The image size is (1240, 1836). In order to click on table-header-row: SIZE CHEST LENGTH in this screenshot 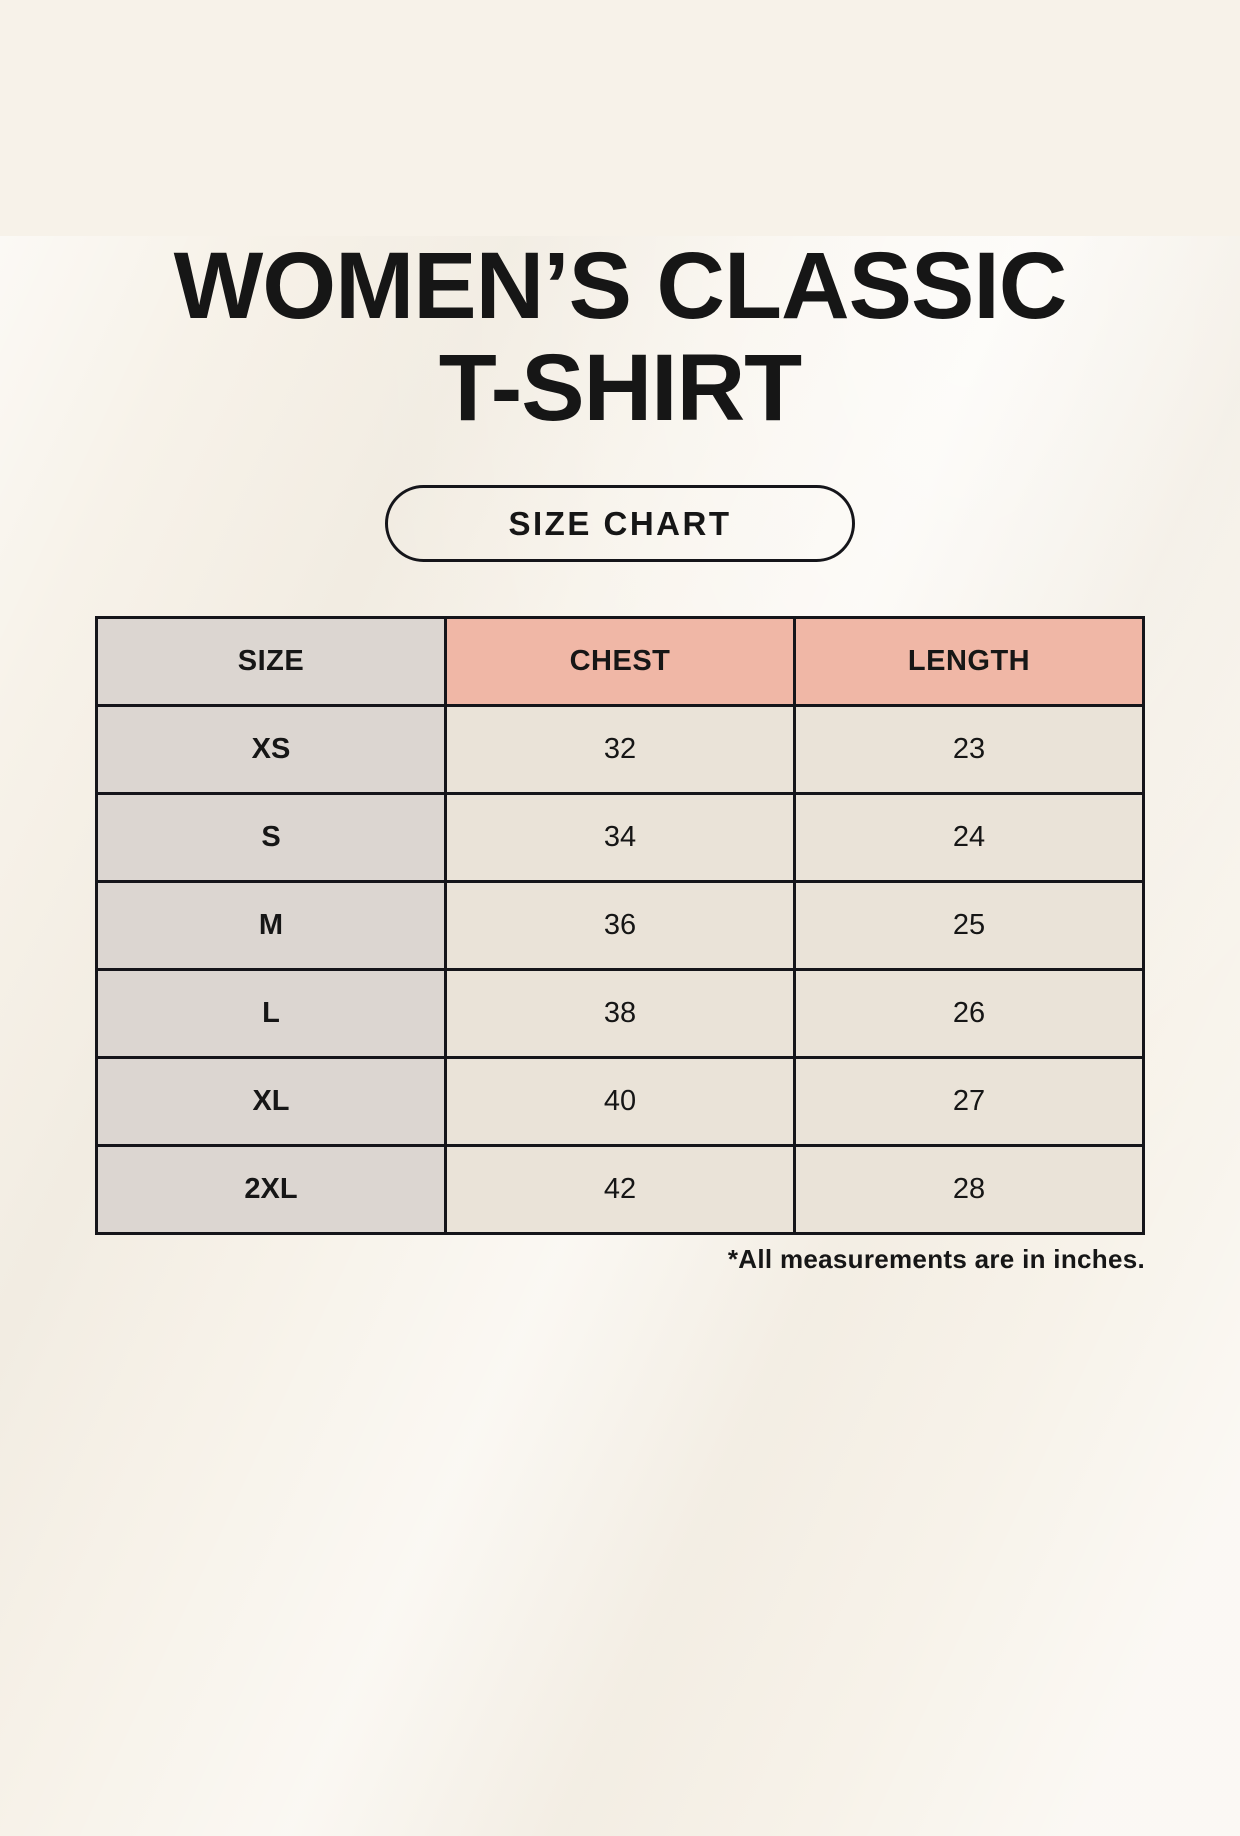, I will do `click(620, 662)`.